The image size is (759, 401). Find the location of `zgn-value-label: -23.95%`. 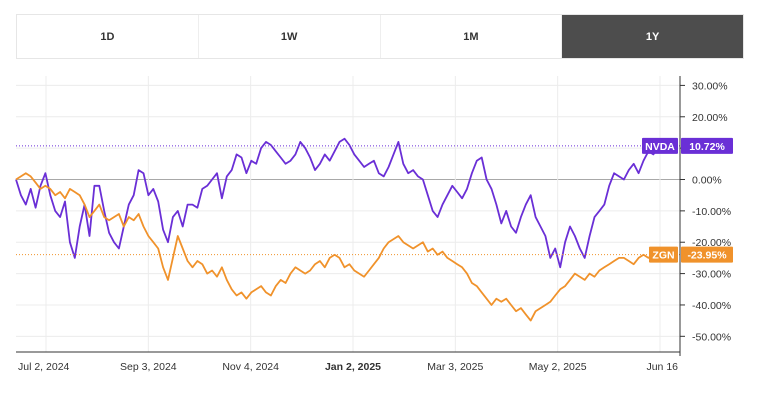

zgn-value-label: -23.95% is located at coordinates (707, 256).